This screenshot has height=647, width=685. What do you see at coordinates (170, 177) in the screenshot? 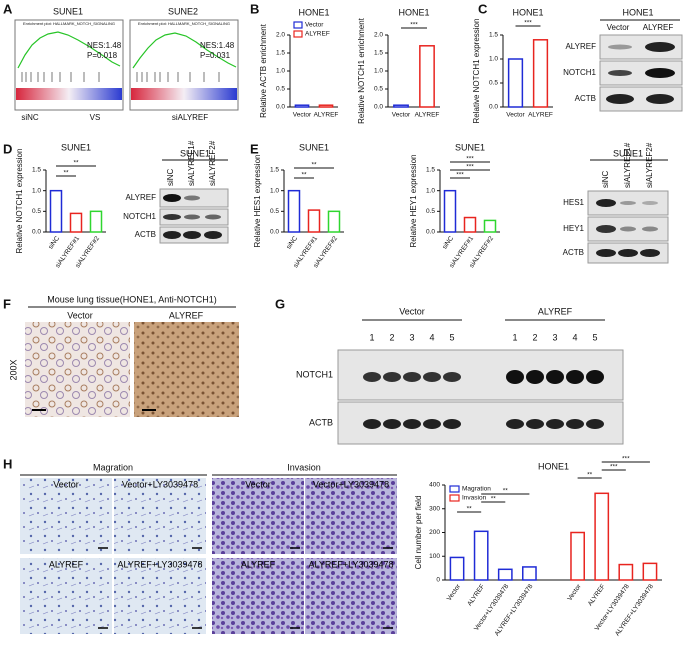
I see `lane-label: siNC` at bounding box center [170, 177].